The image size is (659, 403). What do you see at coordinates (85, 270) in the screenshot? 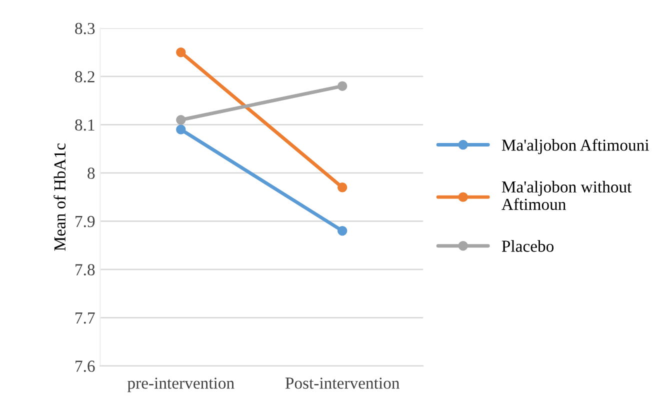
I see `y-tick-label: 7.8` at bounding box center [85, 270].